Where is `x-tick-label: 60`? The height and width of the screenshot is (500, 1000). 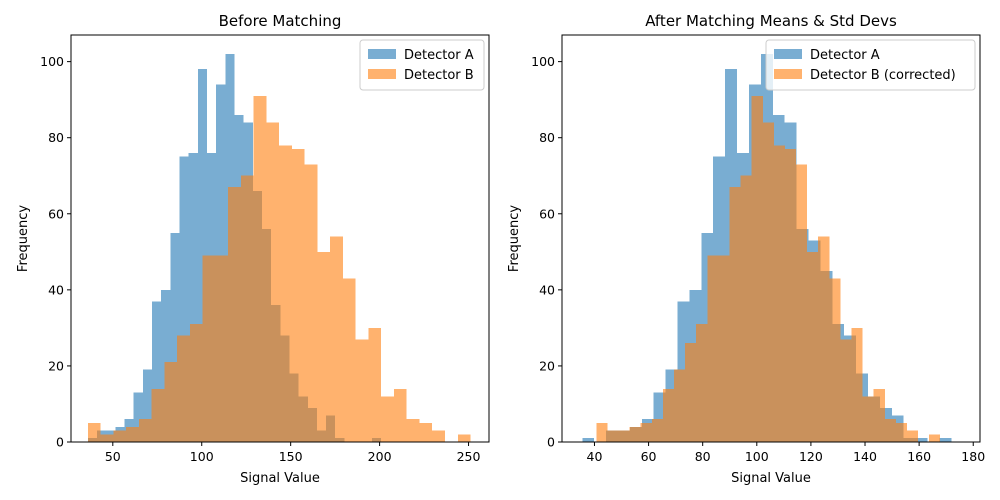
x-tick-label: 60 is located at coordinates (649, 456).